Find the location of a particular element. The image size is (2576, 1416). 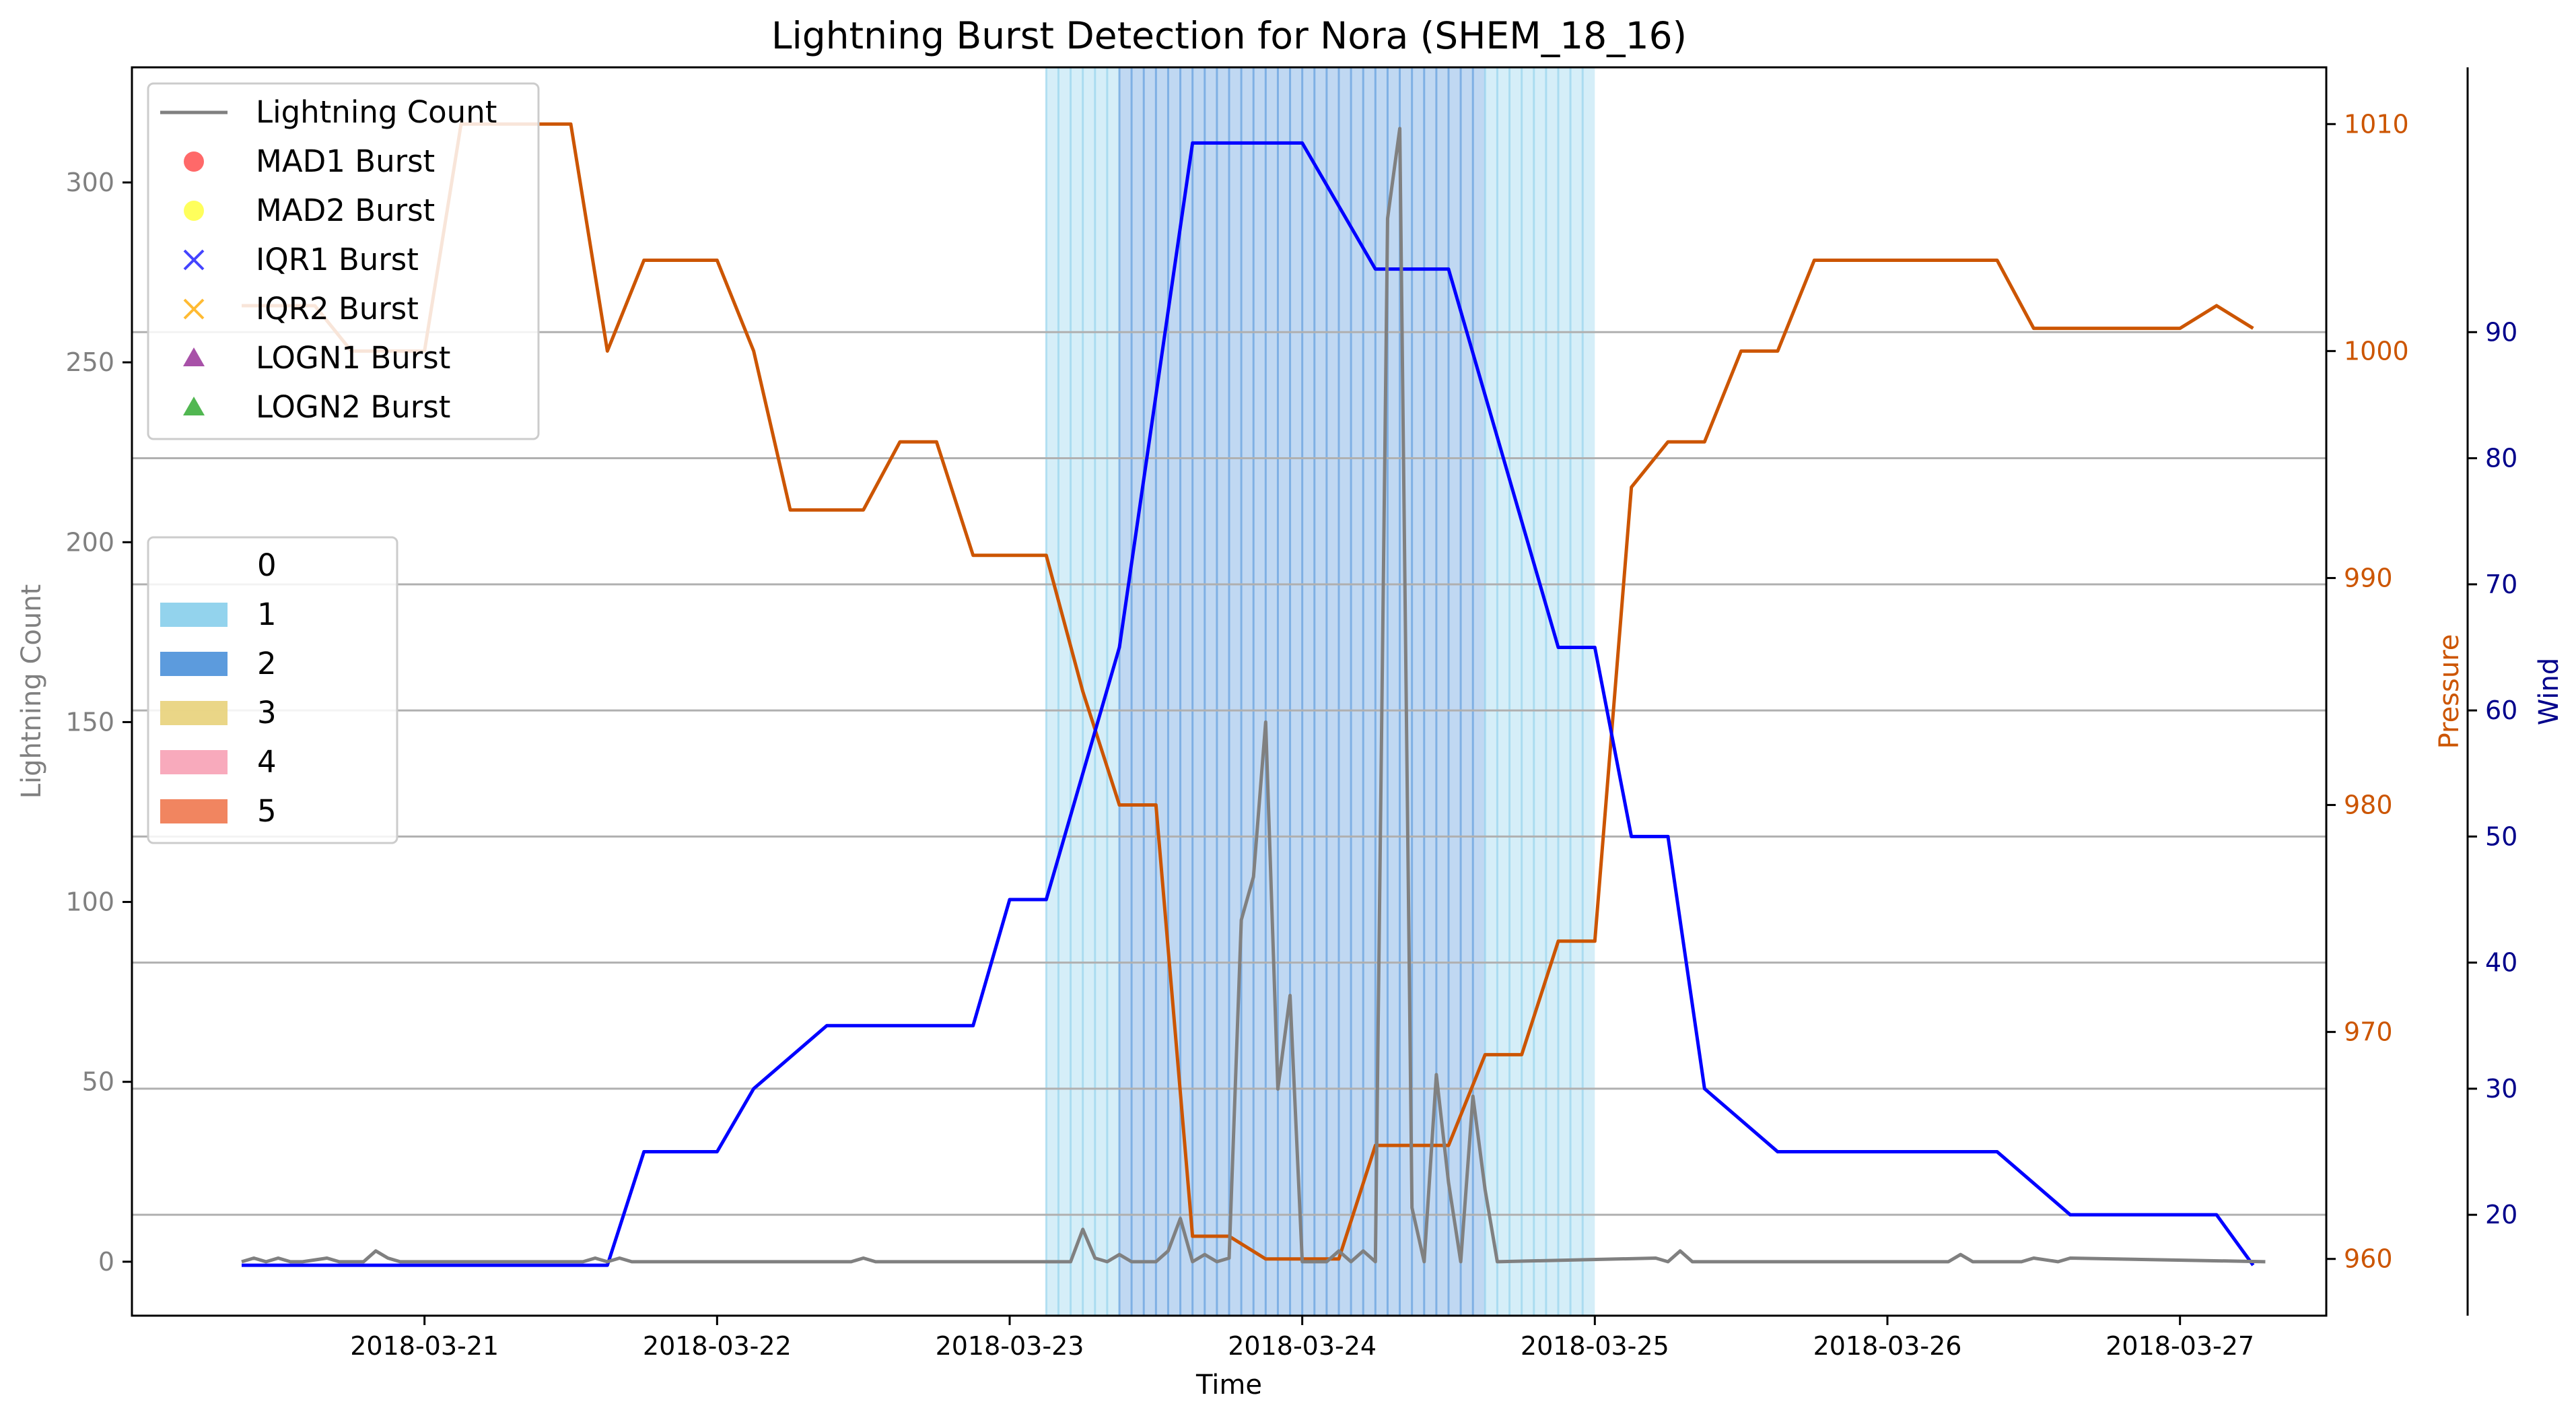

y-tick-label-left: 250 is located at coordinates (89, 362).